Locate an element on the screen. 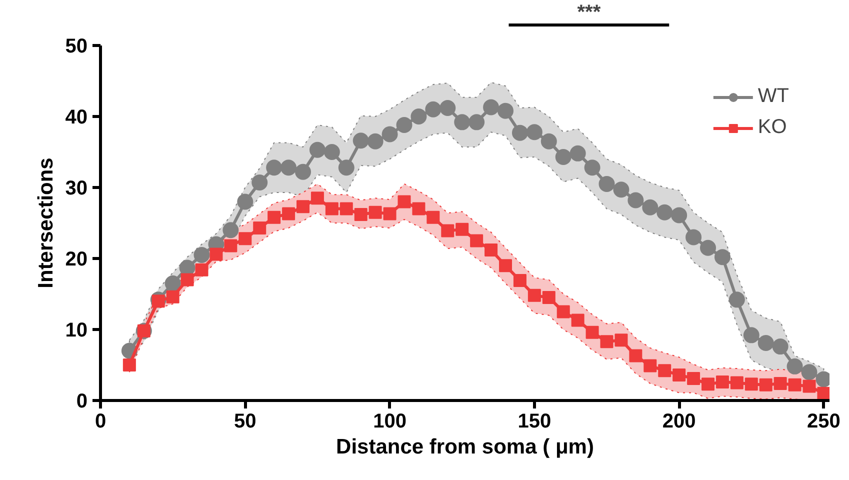 This screenshot has width=849, height=480. y-tick-label: 10 is located at coordinates (76, 331).